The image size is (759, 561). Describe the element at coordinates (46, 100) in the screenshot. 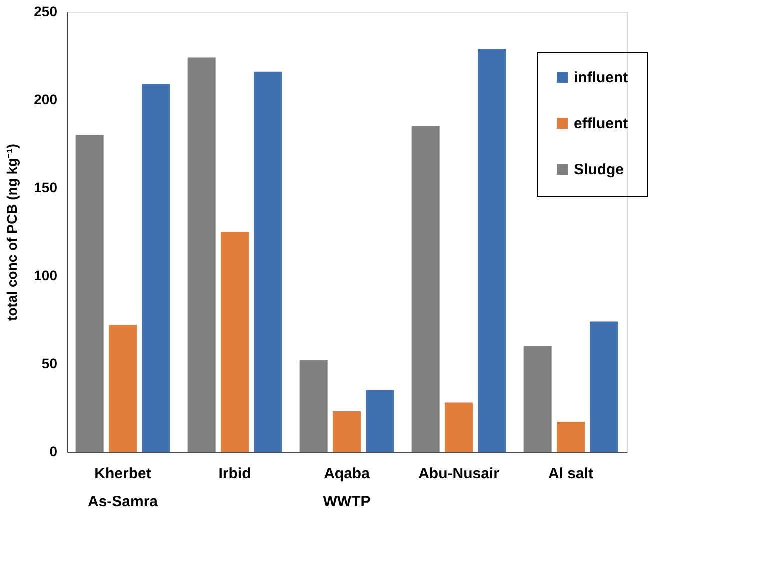

I see `y-tick-label: 200` at that location.